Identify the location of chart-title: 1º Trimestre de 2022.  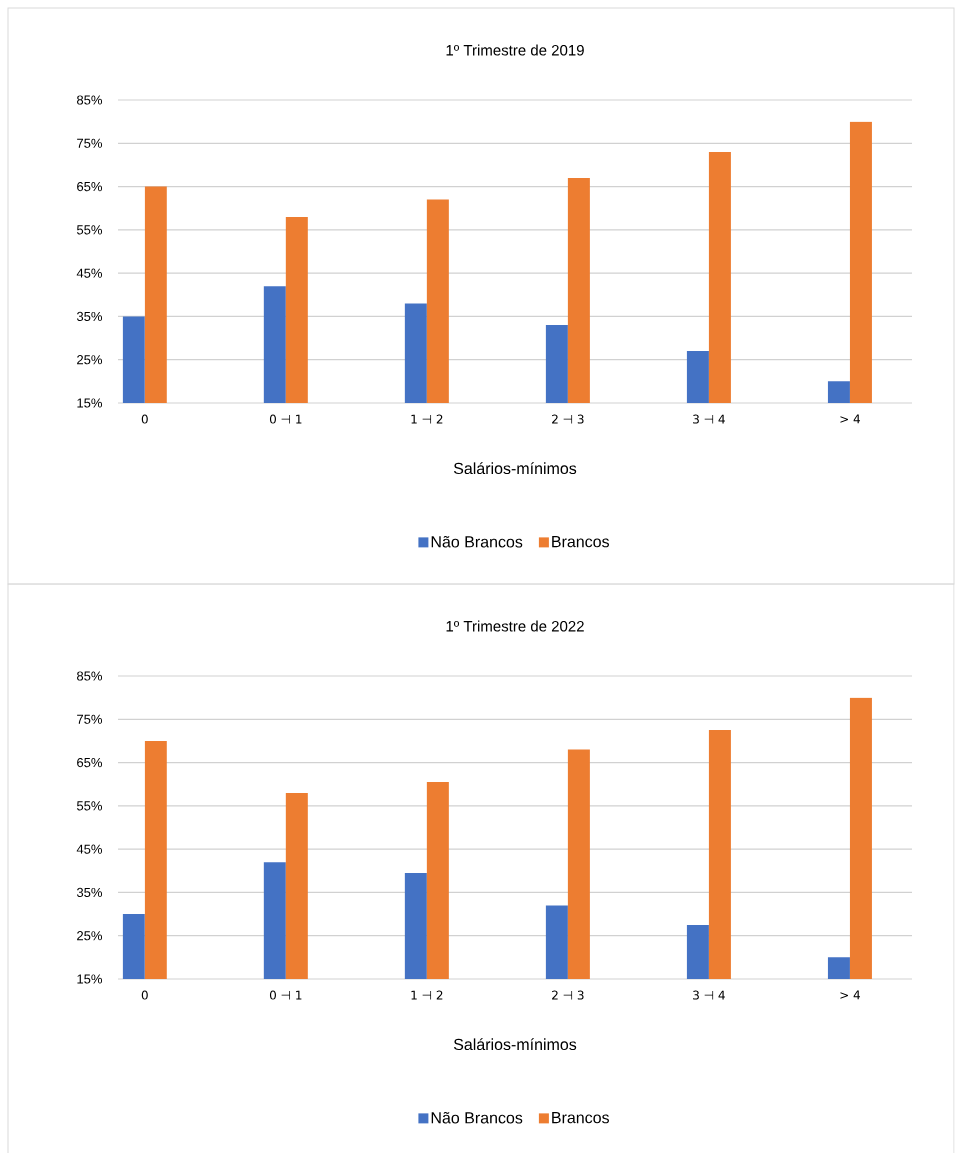
(515, 626).